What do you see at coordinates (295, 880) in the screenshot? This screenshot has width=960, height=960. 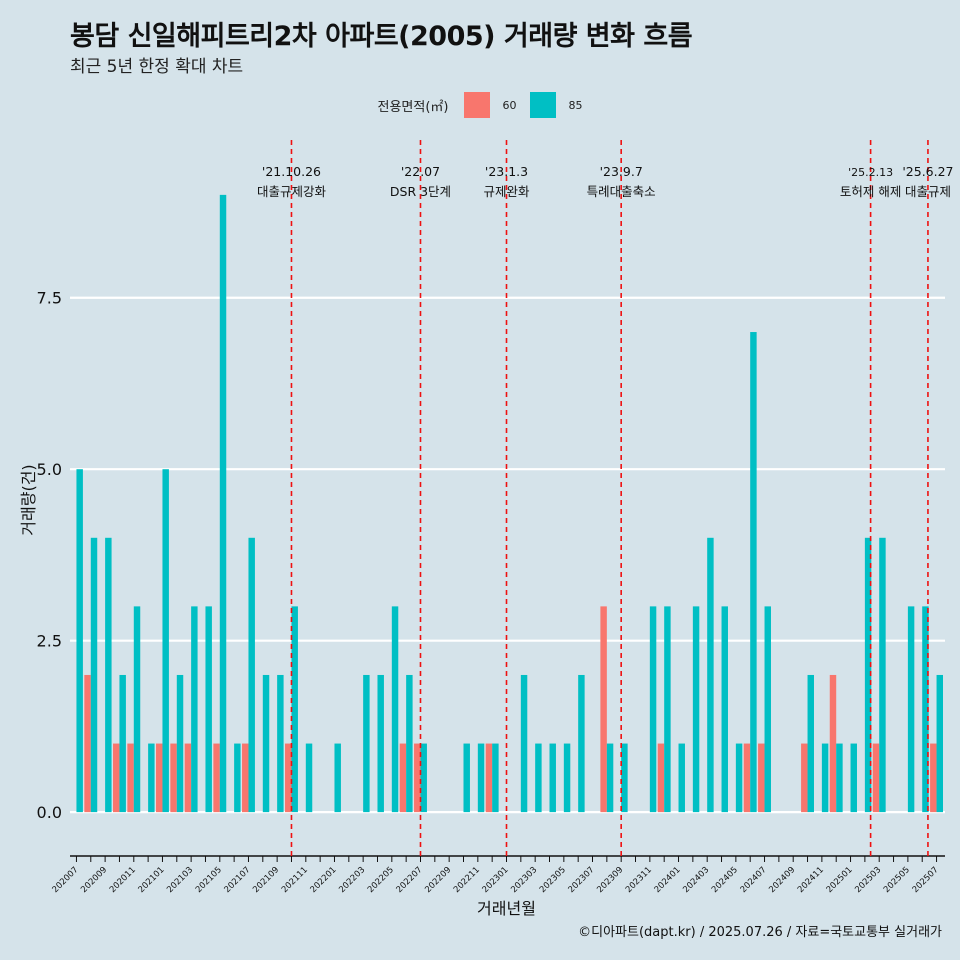 I see `x-tick-label: 202111` at bounding box center [295, 880].